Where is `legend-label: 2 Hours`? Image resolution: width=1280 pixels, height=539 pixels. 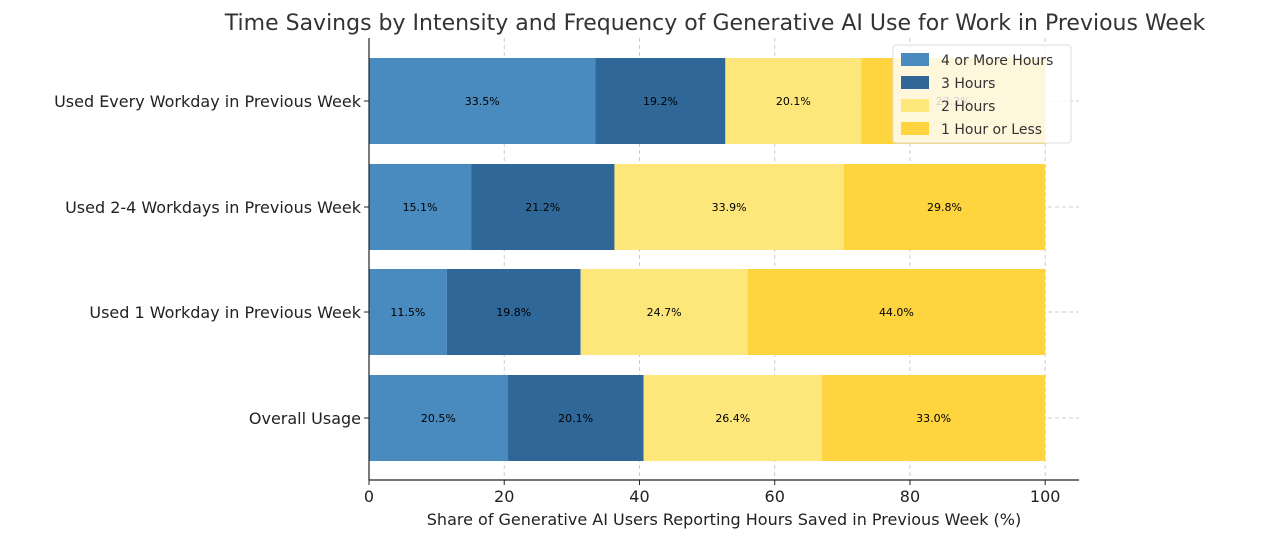 legend-label: 2 Hours is located at coordinates (968, 107).